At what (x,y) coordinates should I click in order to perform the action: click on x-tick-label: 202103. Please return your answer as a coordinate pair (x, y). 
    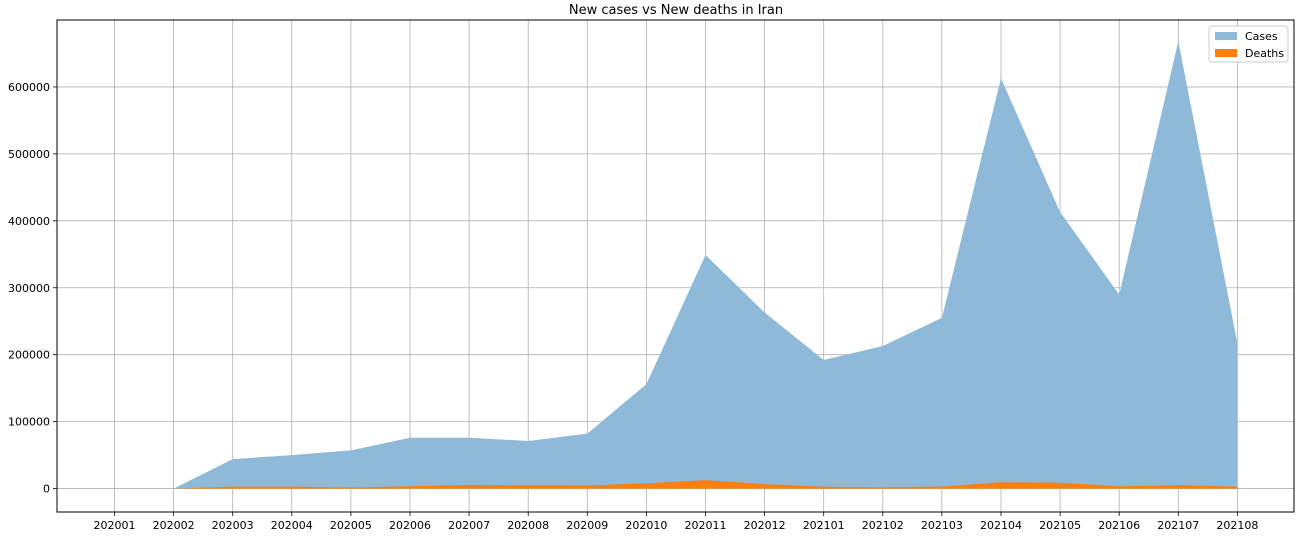
    Looking at the image, I should click on (942, 525).